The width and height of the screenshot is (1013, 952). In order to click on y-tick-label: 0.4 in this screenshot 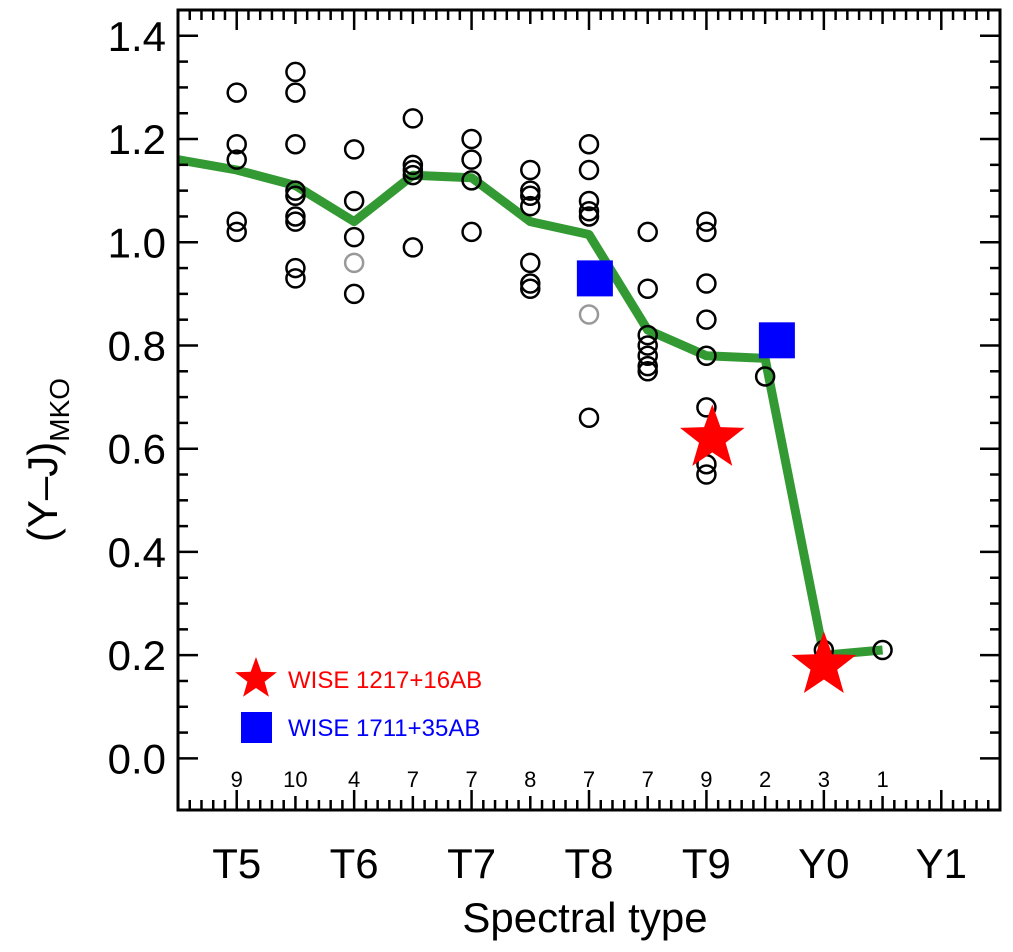, I will do `click(137, 552)`.